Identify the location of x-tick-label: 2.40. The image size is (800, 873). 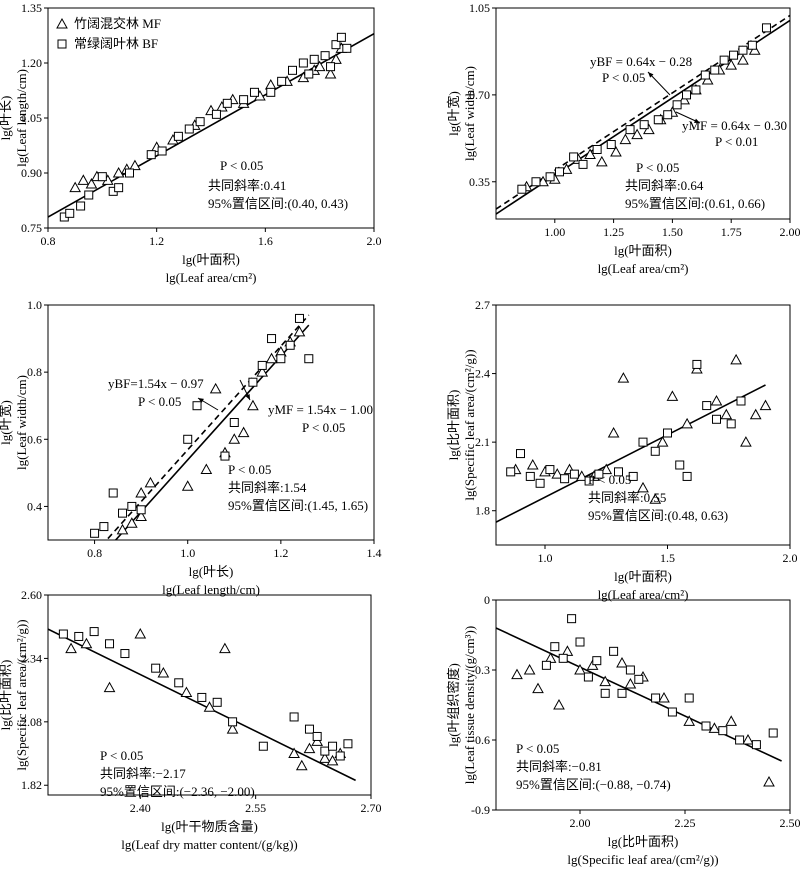
(140, 808).